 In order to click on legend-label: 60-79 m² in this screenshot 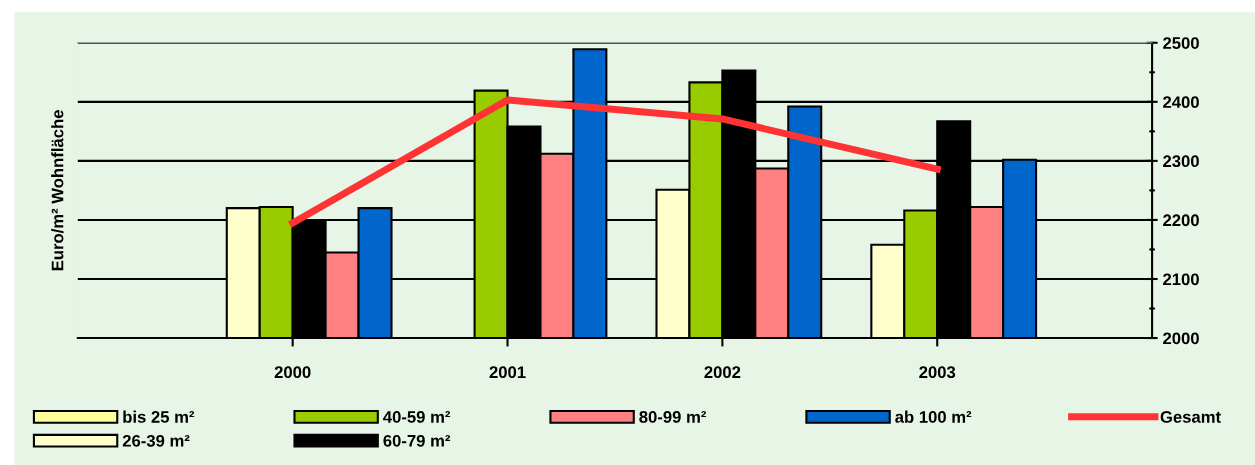, I will do `click(417, 440)`.